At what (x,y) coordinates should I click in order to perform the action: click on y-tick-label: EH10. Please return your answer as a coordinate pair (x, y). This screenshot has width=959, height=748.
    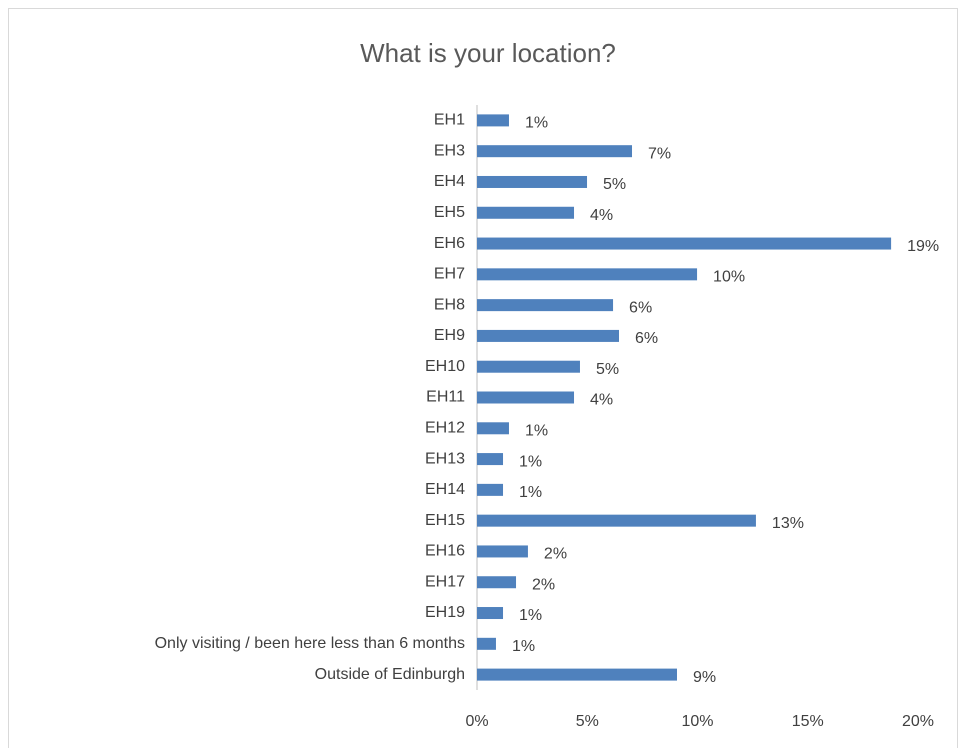
    Looking at the image, I should click on (445, 366).